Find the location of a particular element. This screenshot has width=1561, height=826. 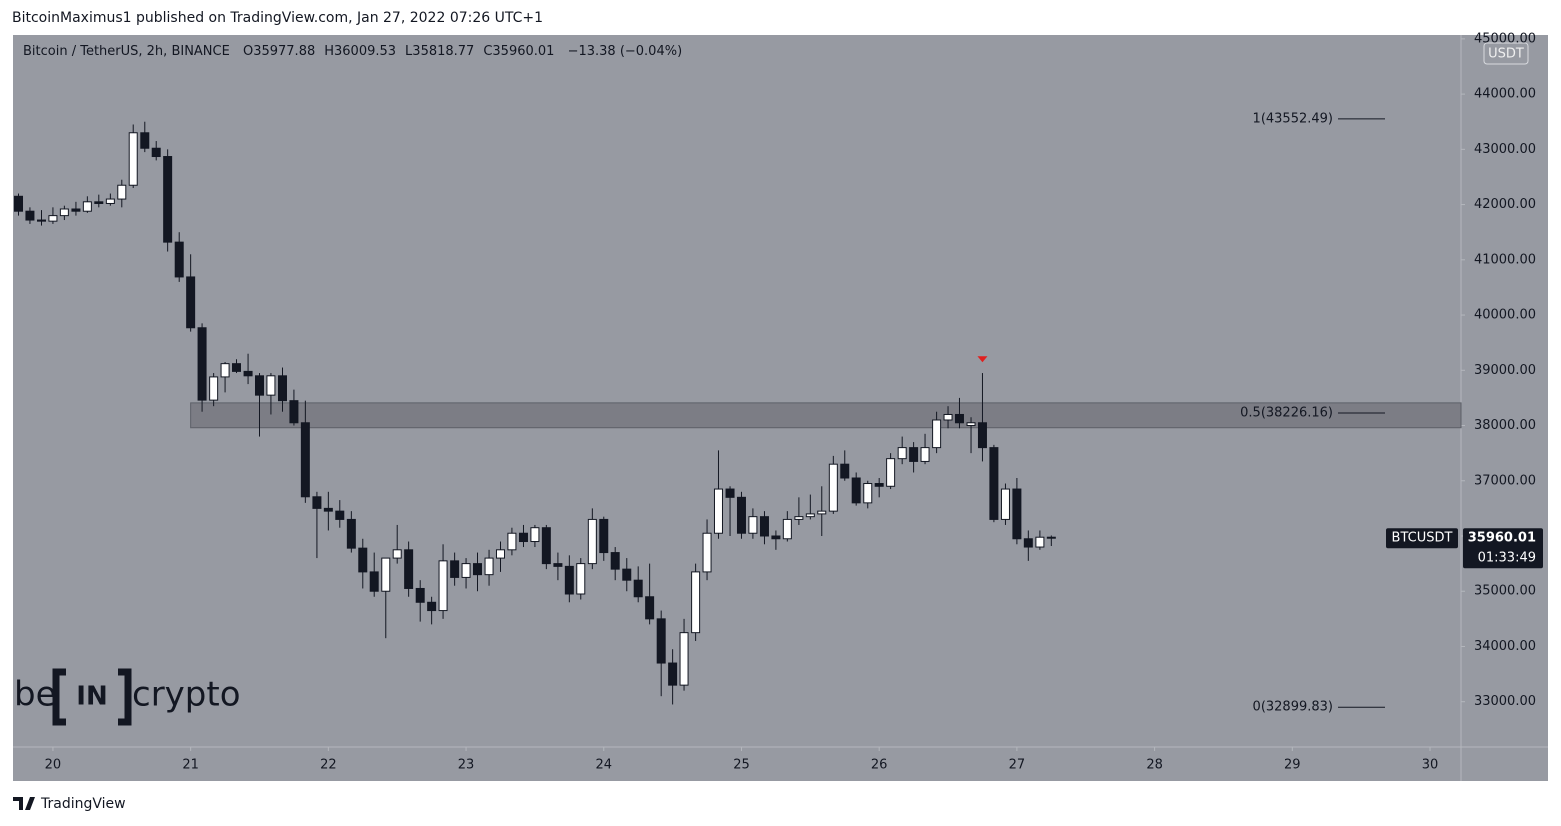

price-label: 35960.01 is located at coordinates (1502, 538).